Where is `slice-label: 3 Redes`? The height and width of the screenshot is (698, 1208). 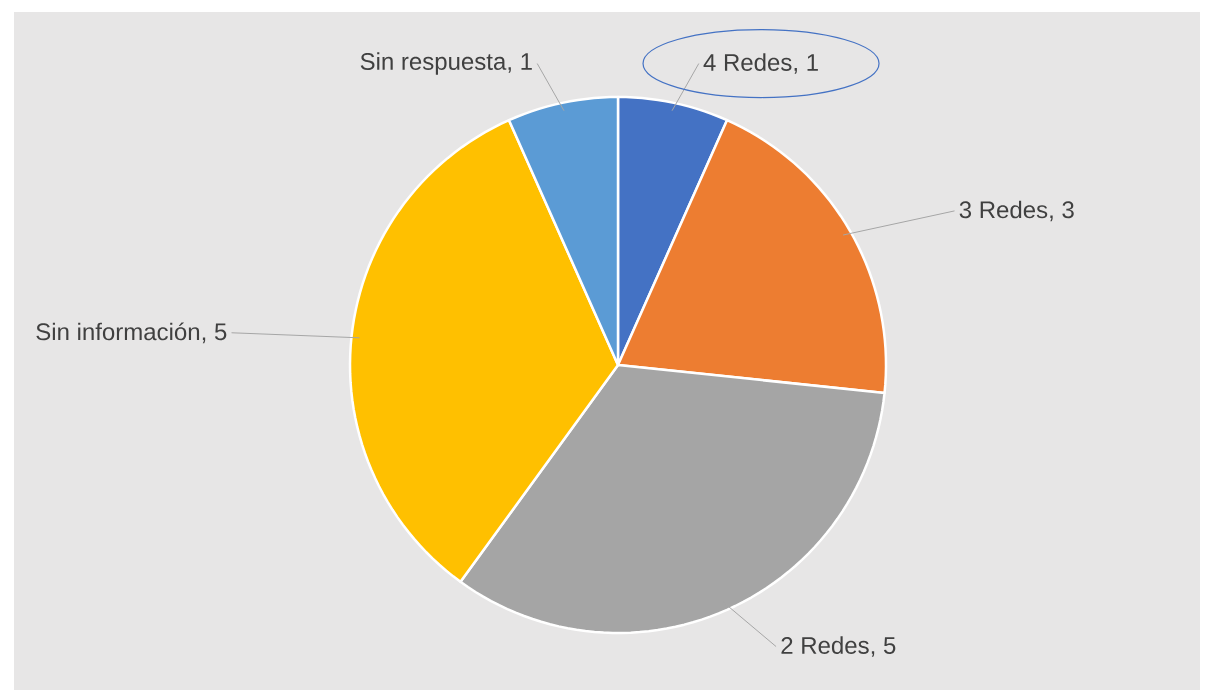
slice-label: 3 Redes is located at coordinates (1003, 209).